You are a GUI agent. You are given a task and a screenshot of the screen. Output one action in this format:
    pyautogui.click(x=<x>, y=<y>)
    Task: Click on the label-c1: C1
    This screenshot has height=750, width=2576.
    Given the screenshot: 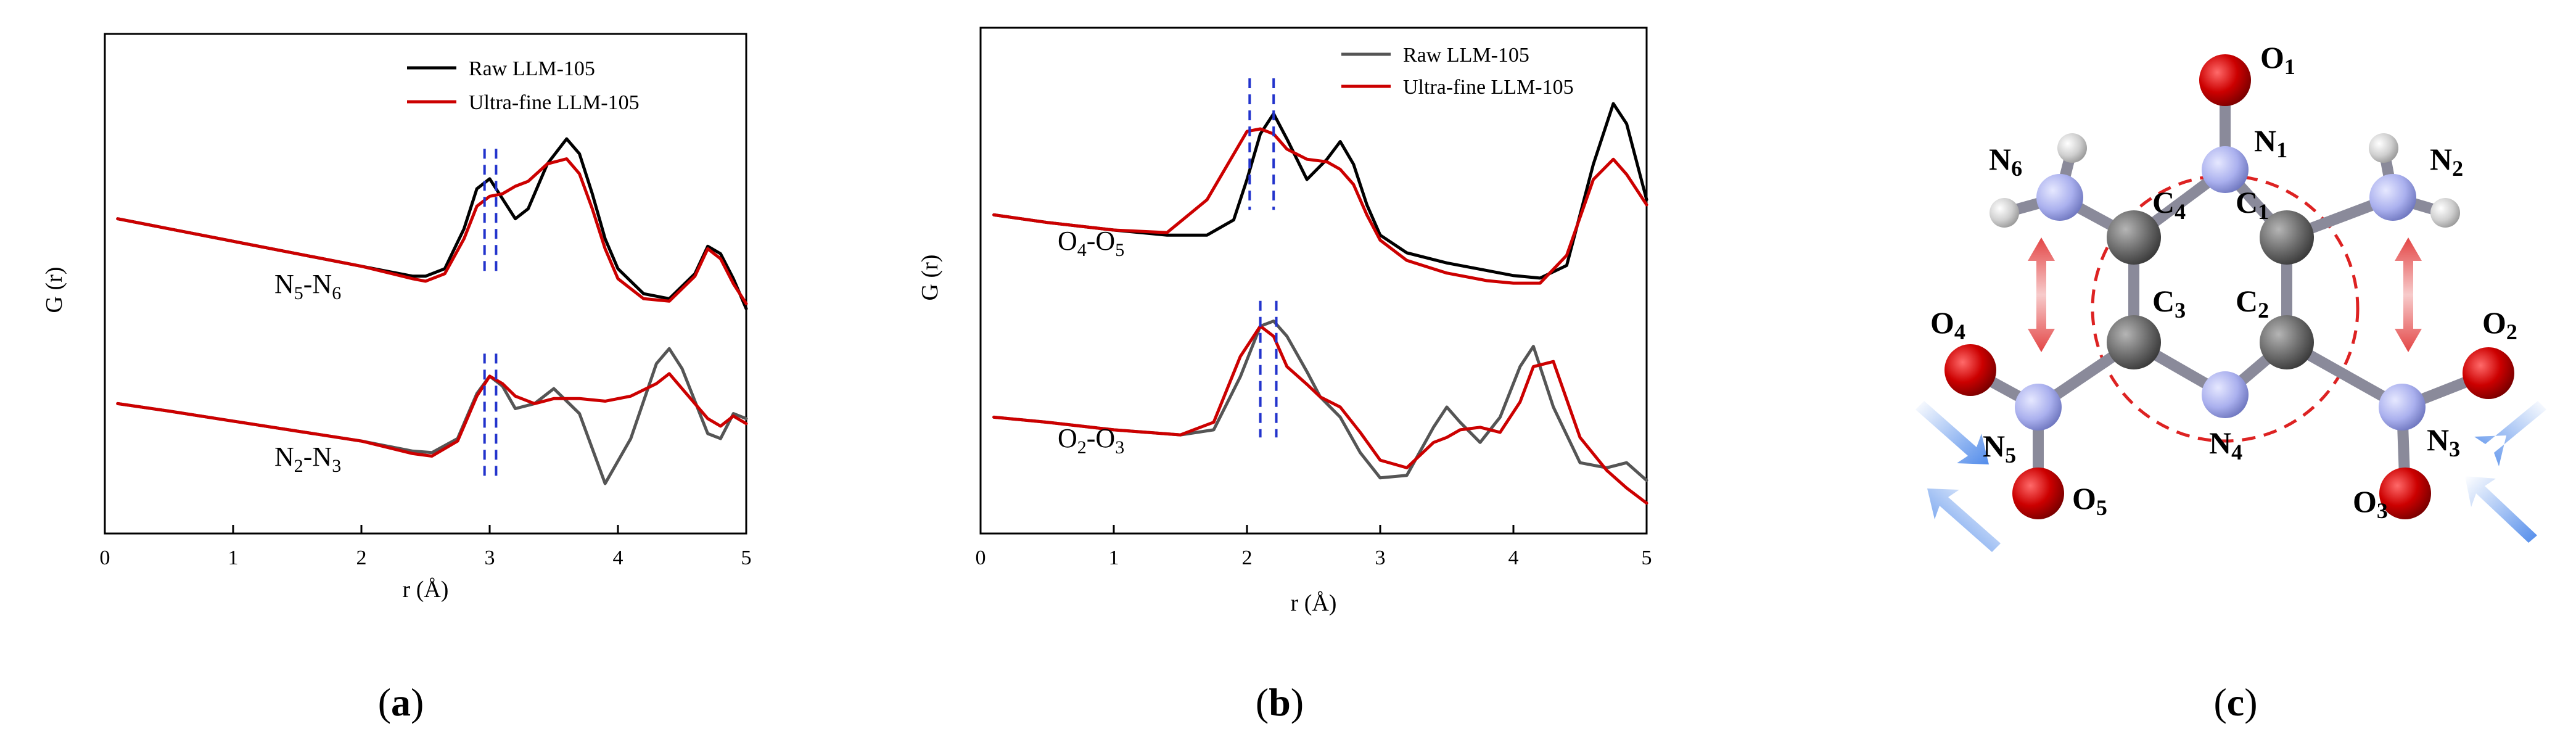 What is the action you would take?
    pyautogui.click(x=2252, y=204)
    